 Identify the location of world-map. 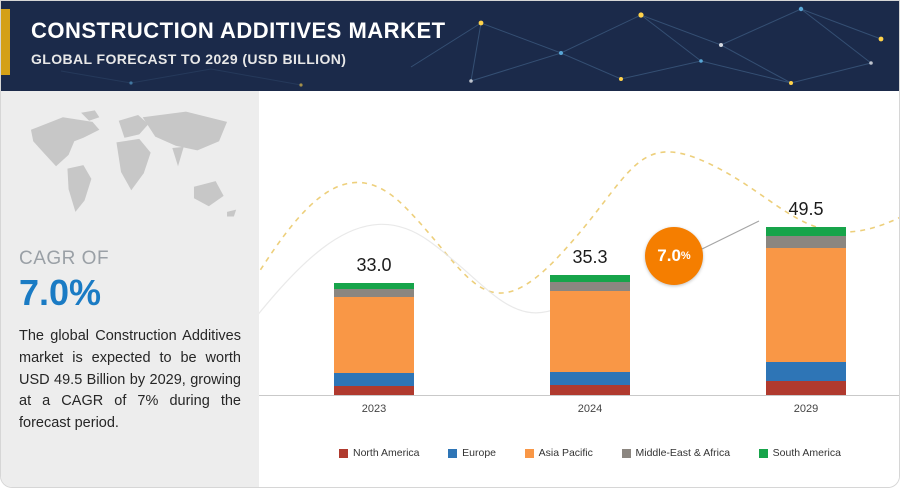
(133, 163).